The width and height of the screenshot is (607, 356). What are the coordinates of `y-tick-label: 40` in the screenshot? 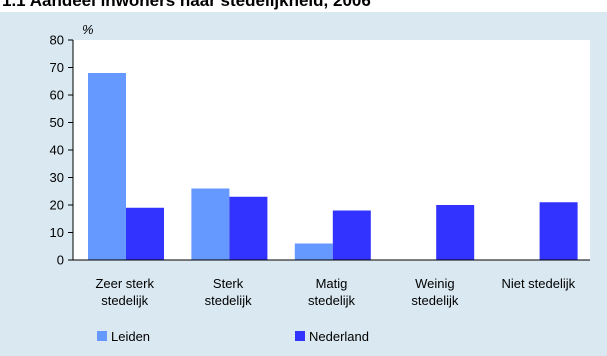 It's located at (57, 150).